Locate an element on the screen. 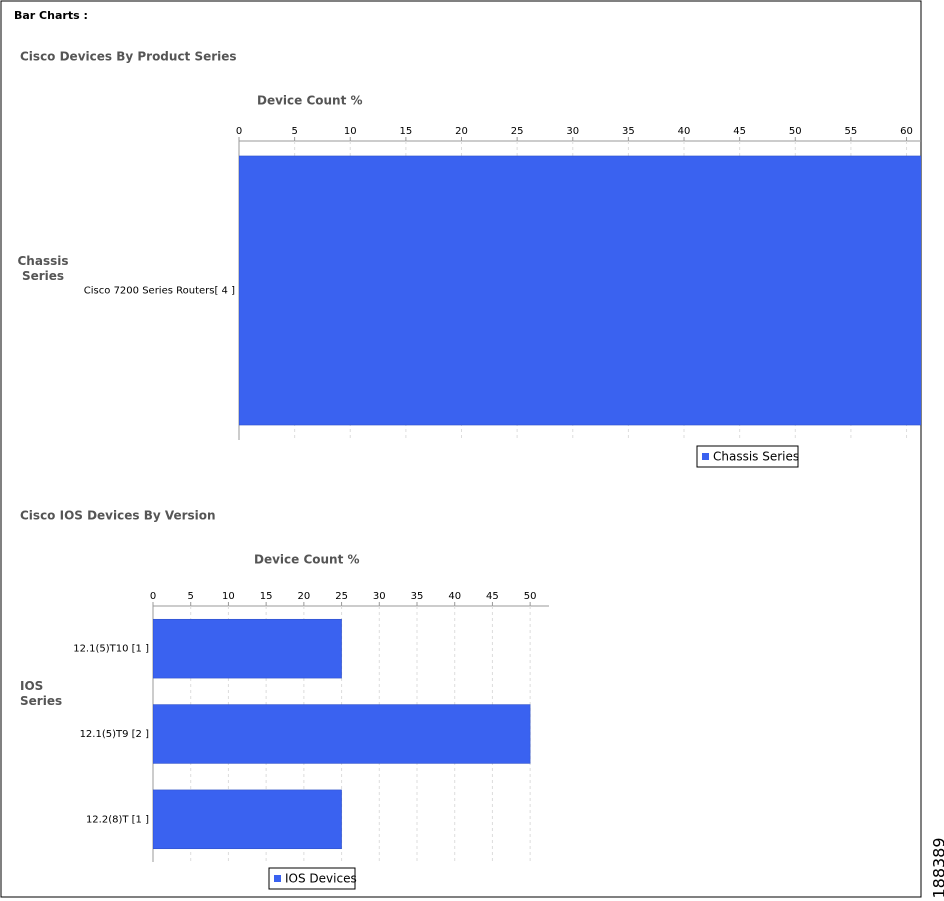 This screenshot has height=901, width=944. y-axis-label: IOS Series is located at coordinates (41, 693).